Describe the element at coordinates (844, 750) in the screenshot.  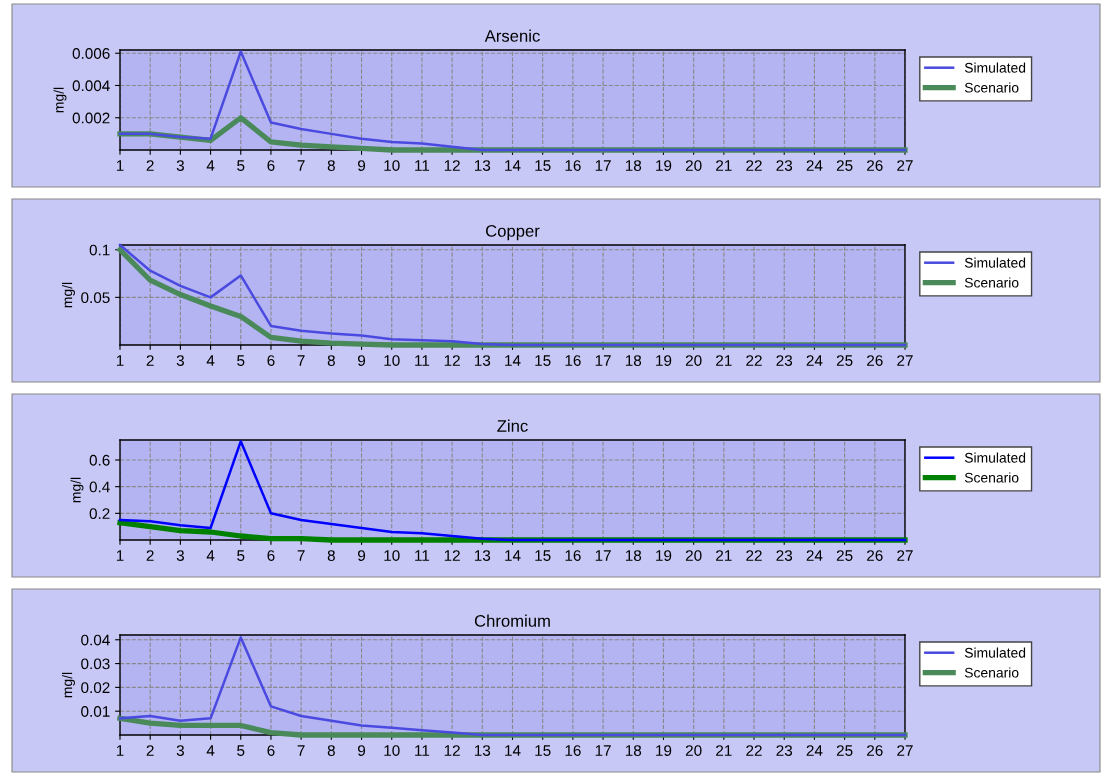
I see `x-tick-label: 25` at that location.